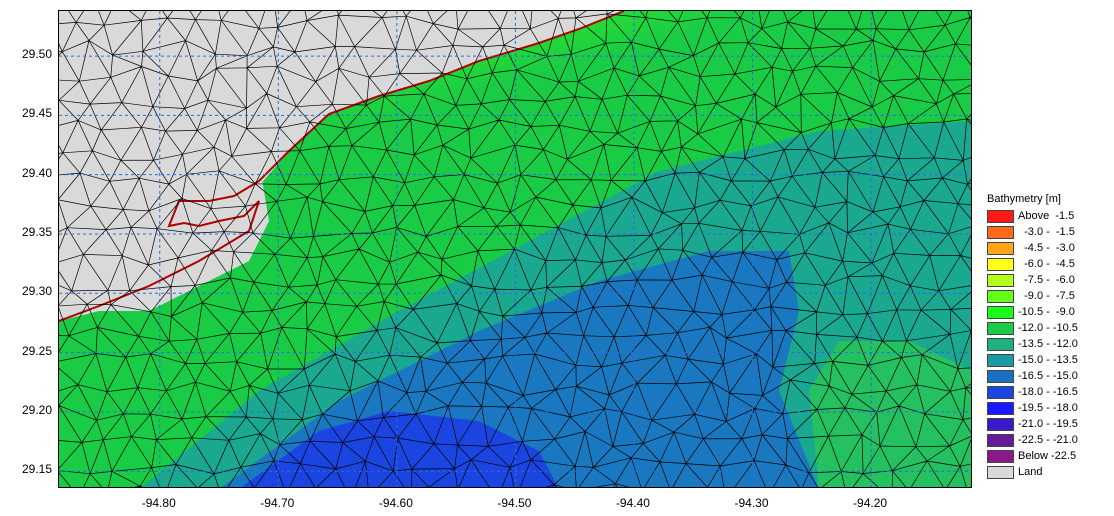  What do you see at coordinates (890, 414) in the screenshot?
I see `depth-zone-east` at bounding box center [890, 414].